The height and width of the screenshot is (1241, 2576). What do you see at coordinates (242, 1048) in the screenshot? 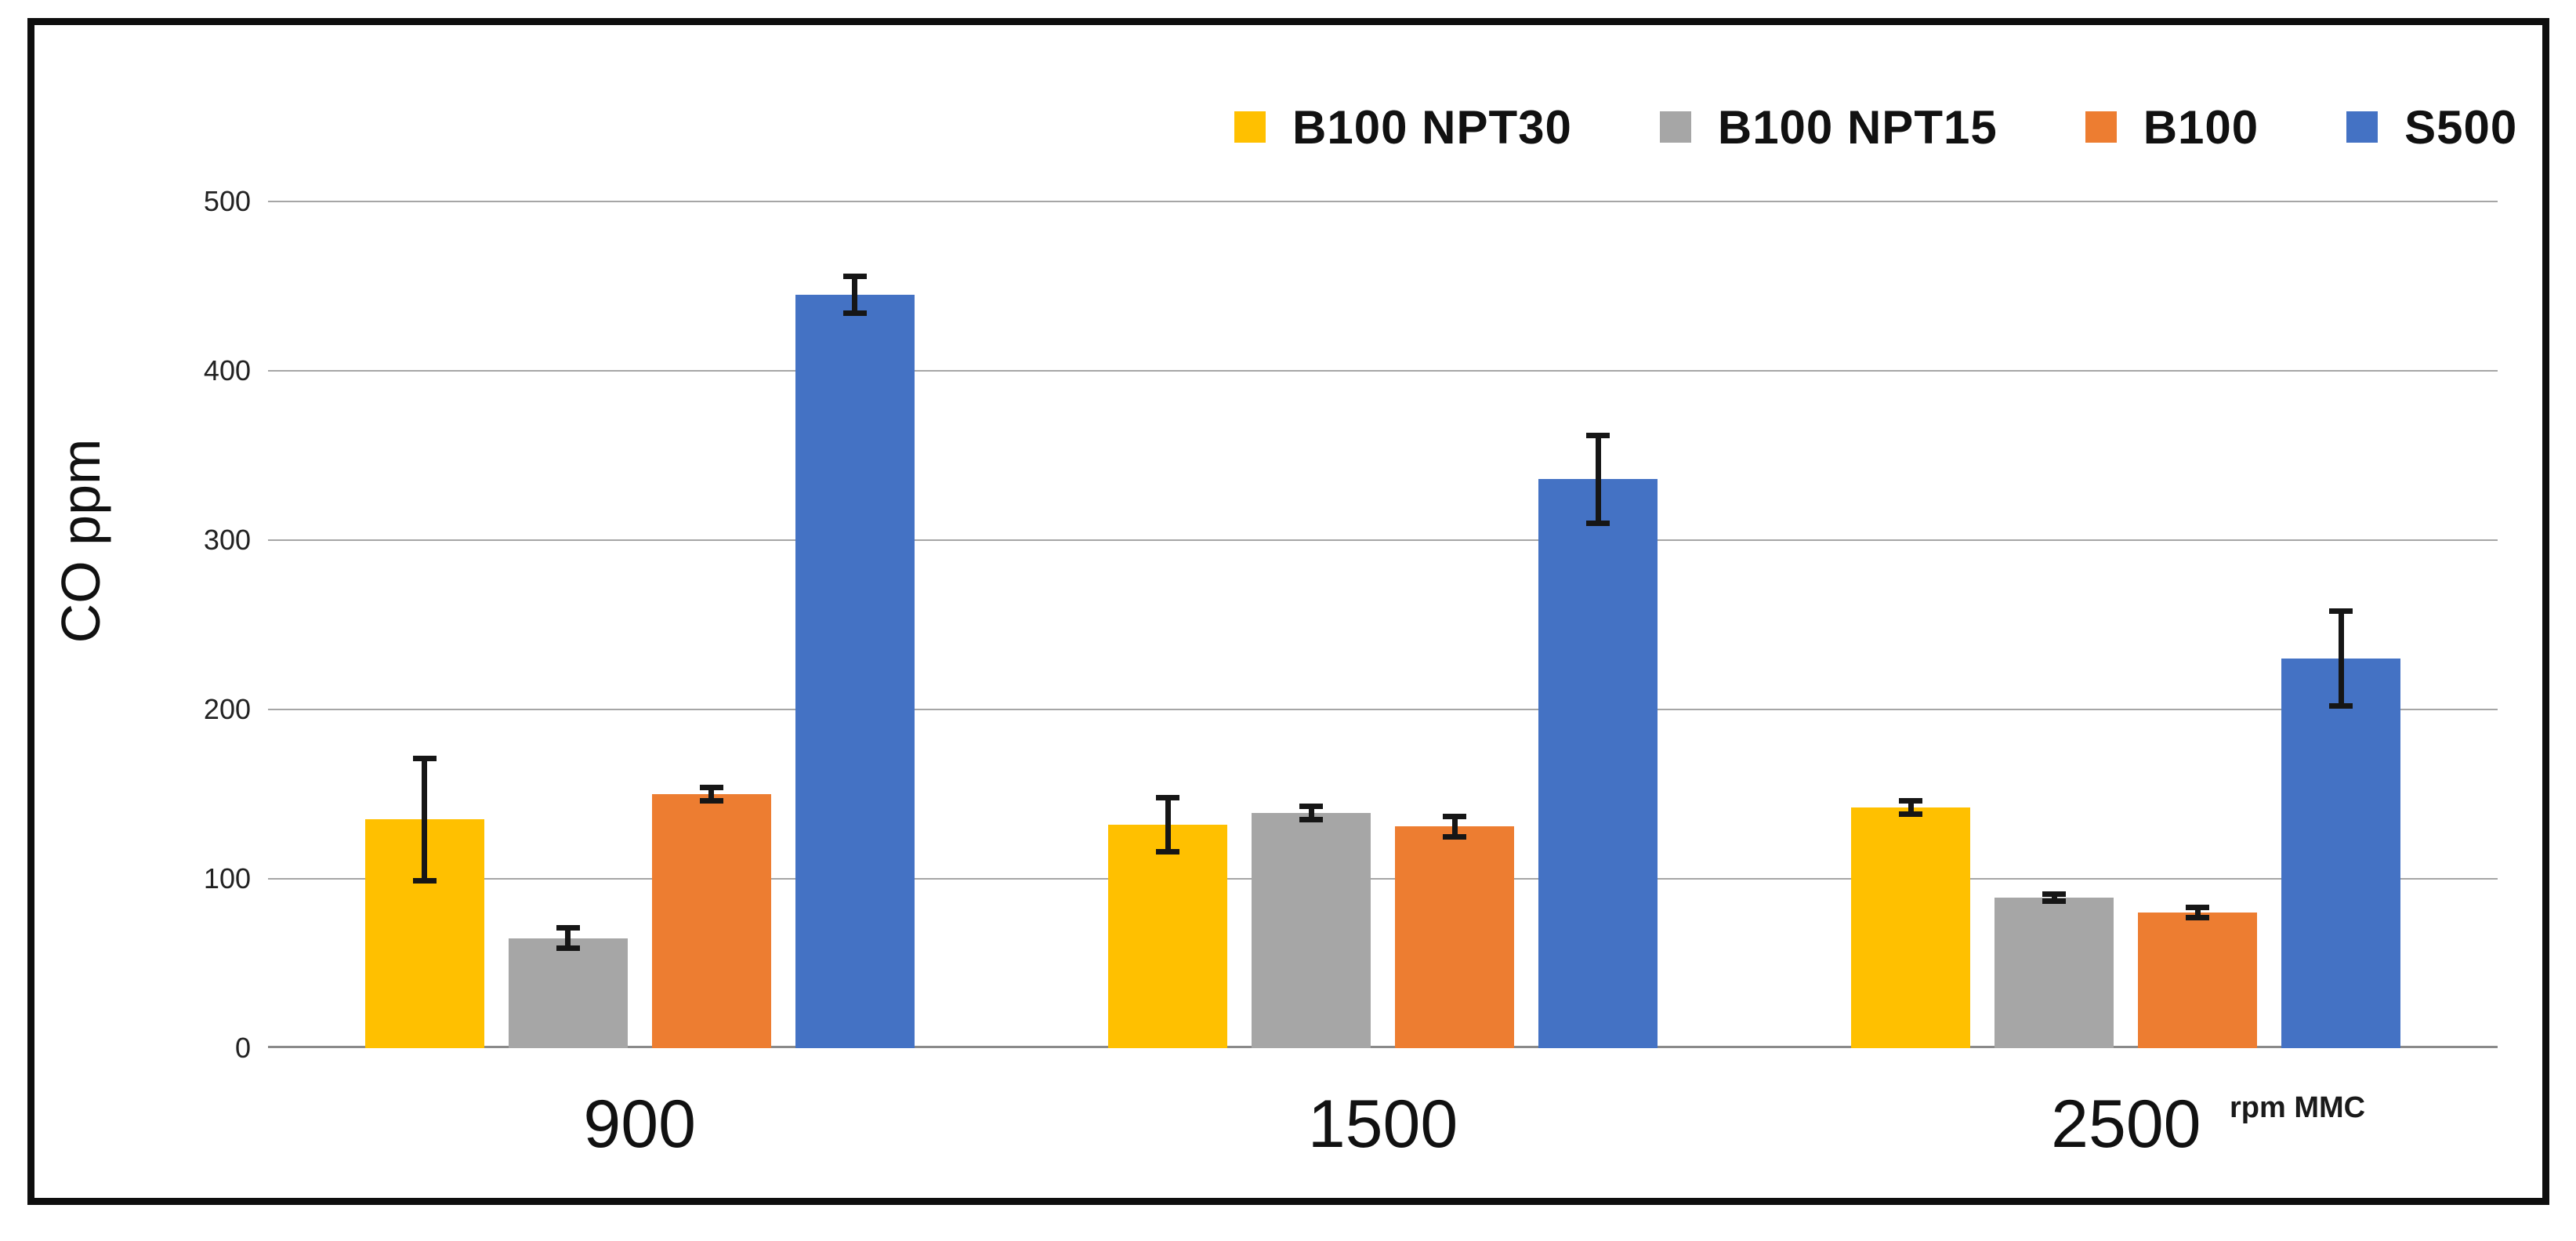
I see `y-tick-label: 0` at bounding box center [242, 1048].